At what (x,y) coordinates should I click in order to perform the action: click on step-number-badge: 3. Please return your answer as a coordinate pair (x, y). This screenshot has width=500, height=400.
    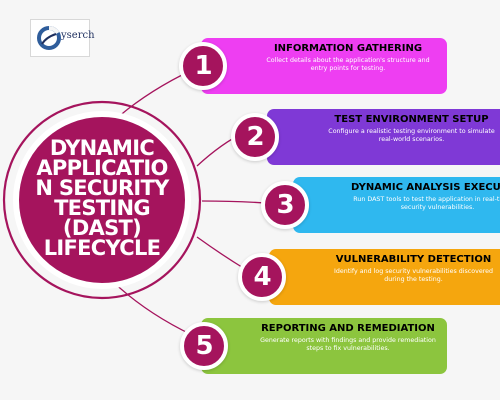
    Looking at the image, I should click on (285, 205).